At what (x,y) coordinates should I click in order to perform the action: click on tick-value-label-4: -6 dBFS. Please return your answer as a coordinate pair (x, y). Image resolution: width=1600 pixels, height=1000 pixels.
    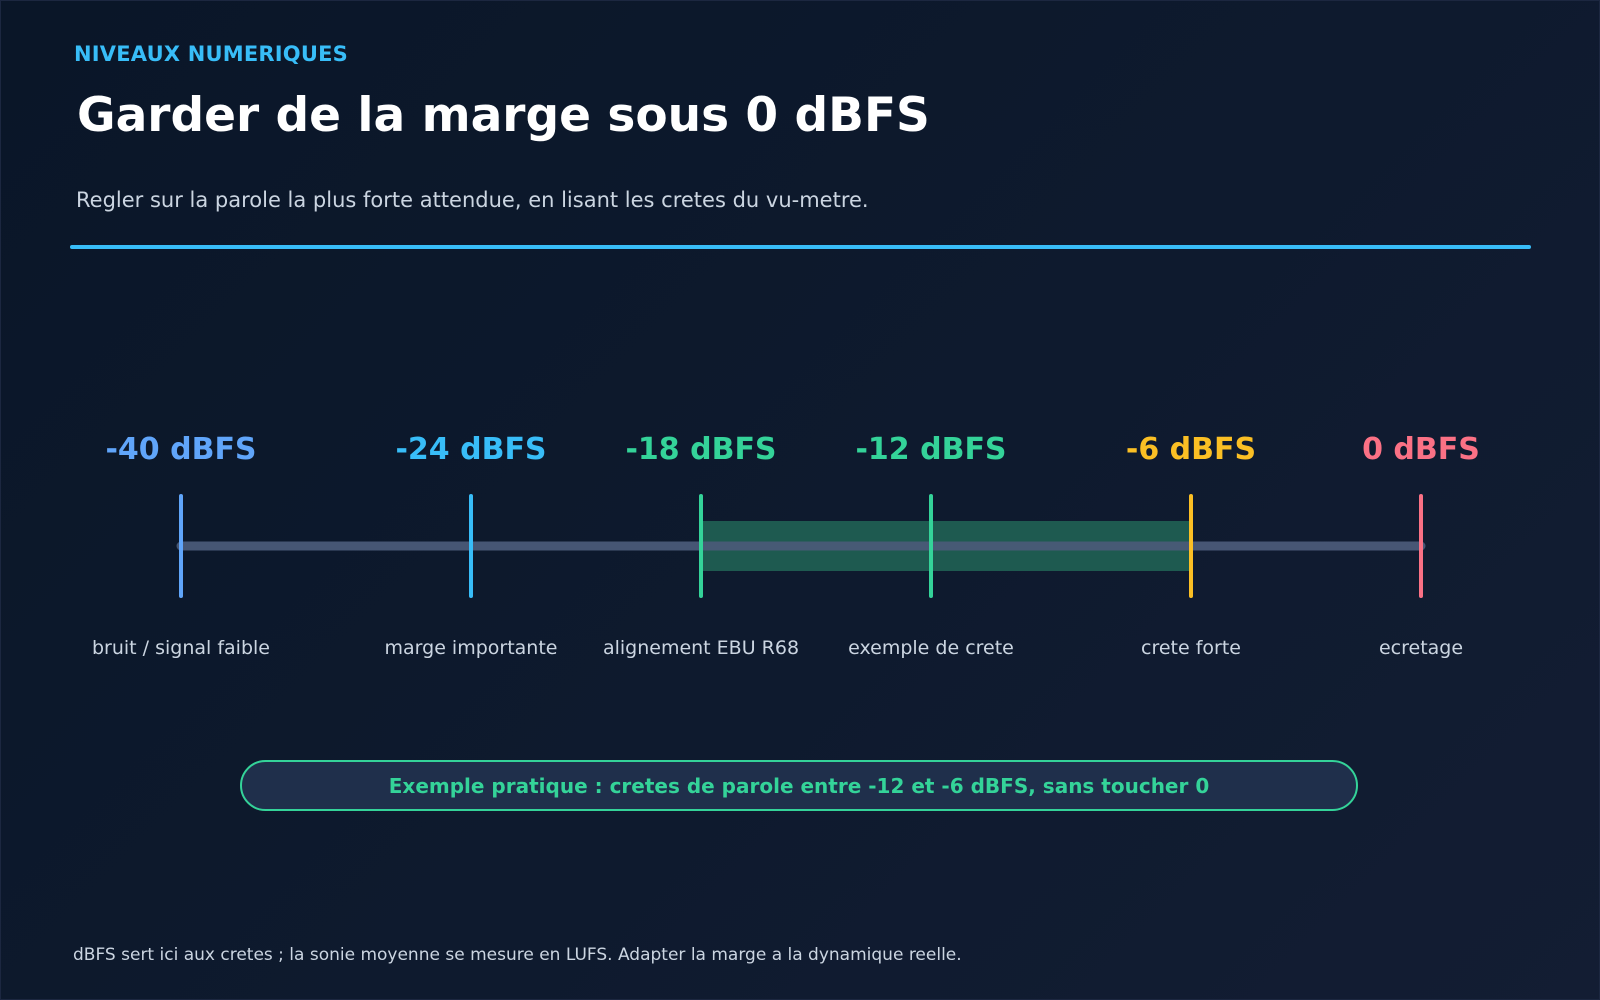
    Looking at the image, I should click on (1191, 449).